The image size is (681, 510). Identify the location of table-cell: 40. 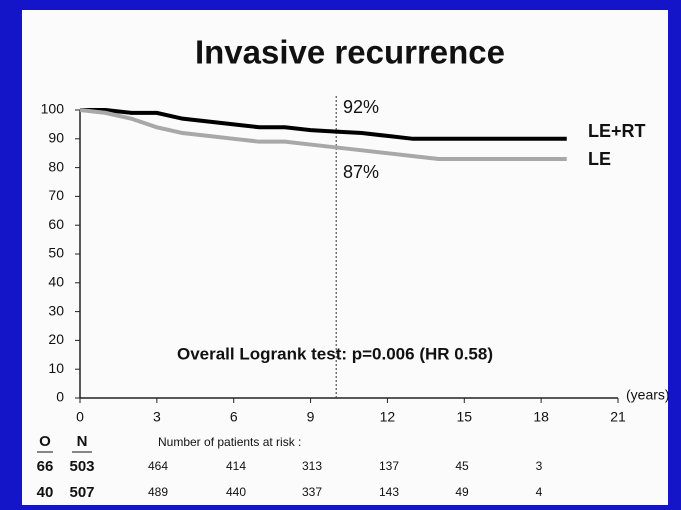
(45, 492).